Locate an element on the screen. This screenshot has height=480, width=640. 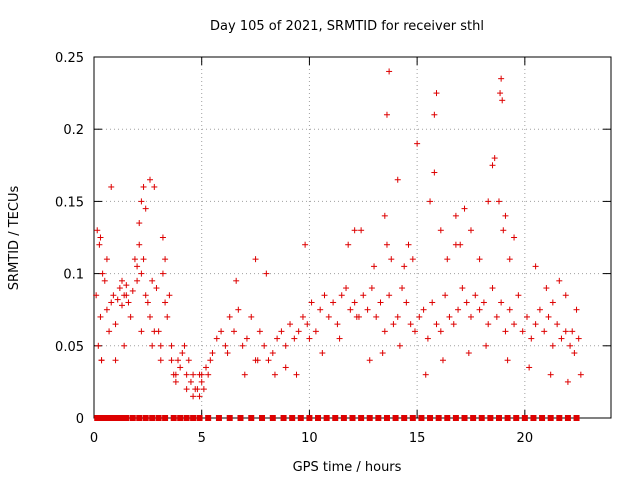
y-tick-label: 0.15 is located at coordinates (69, 202).